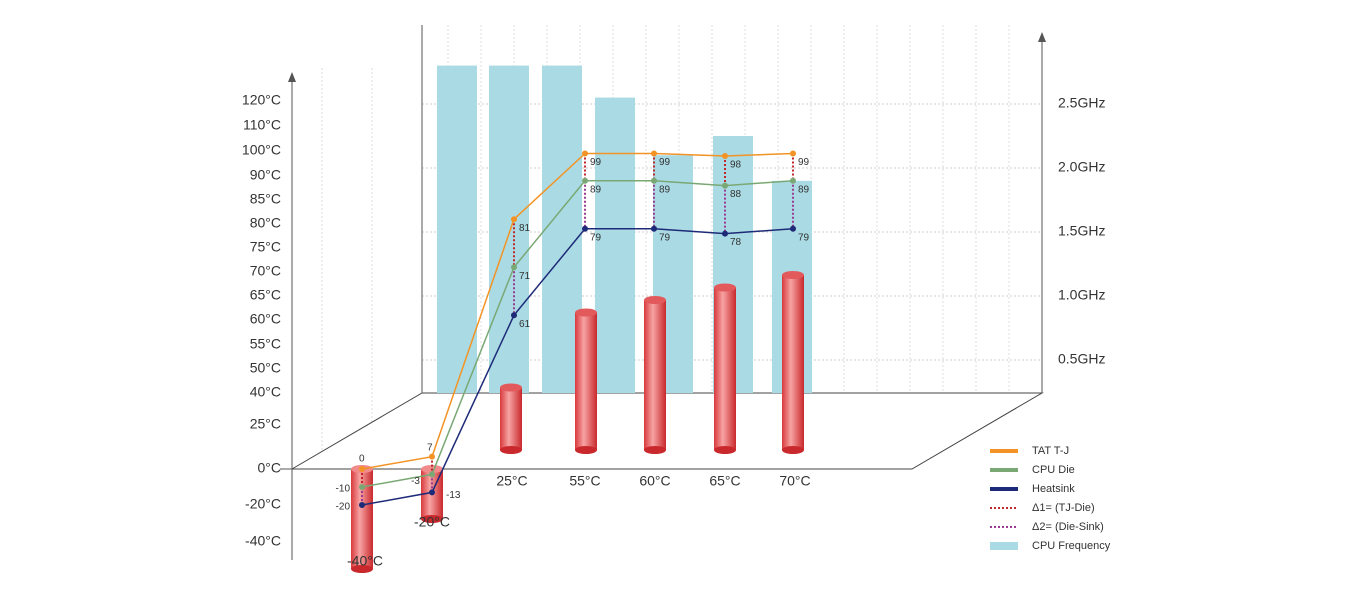 This screenshot has width=1354, height=595. What do you see at coordinates (1063, 508) in the screenshot?
I see `legend-label: Δ1= (TJ-Die)` at bounding box center [1063, 508].